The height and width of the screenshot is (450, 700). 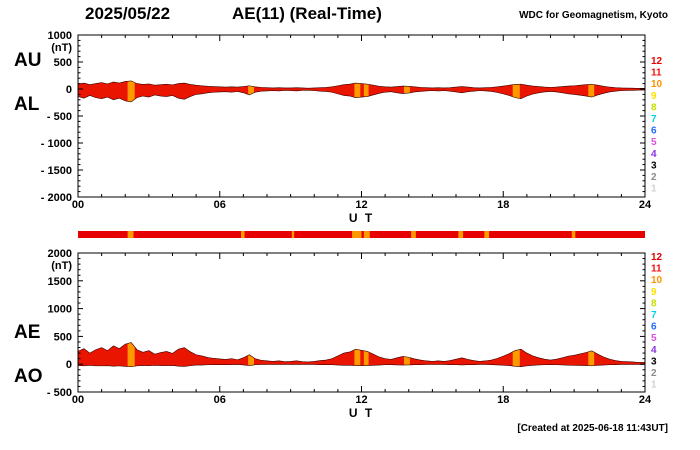 What do you see at coordinates (27, 60) in the screenshot?
I see `index-name-label: AU` at bounding box center [27, 60].